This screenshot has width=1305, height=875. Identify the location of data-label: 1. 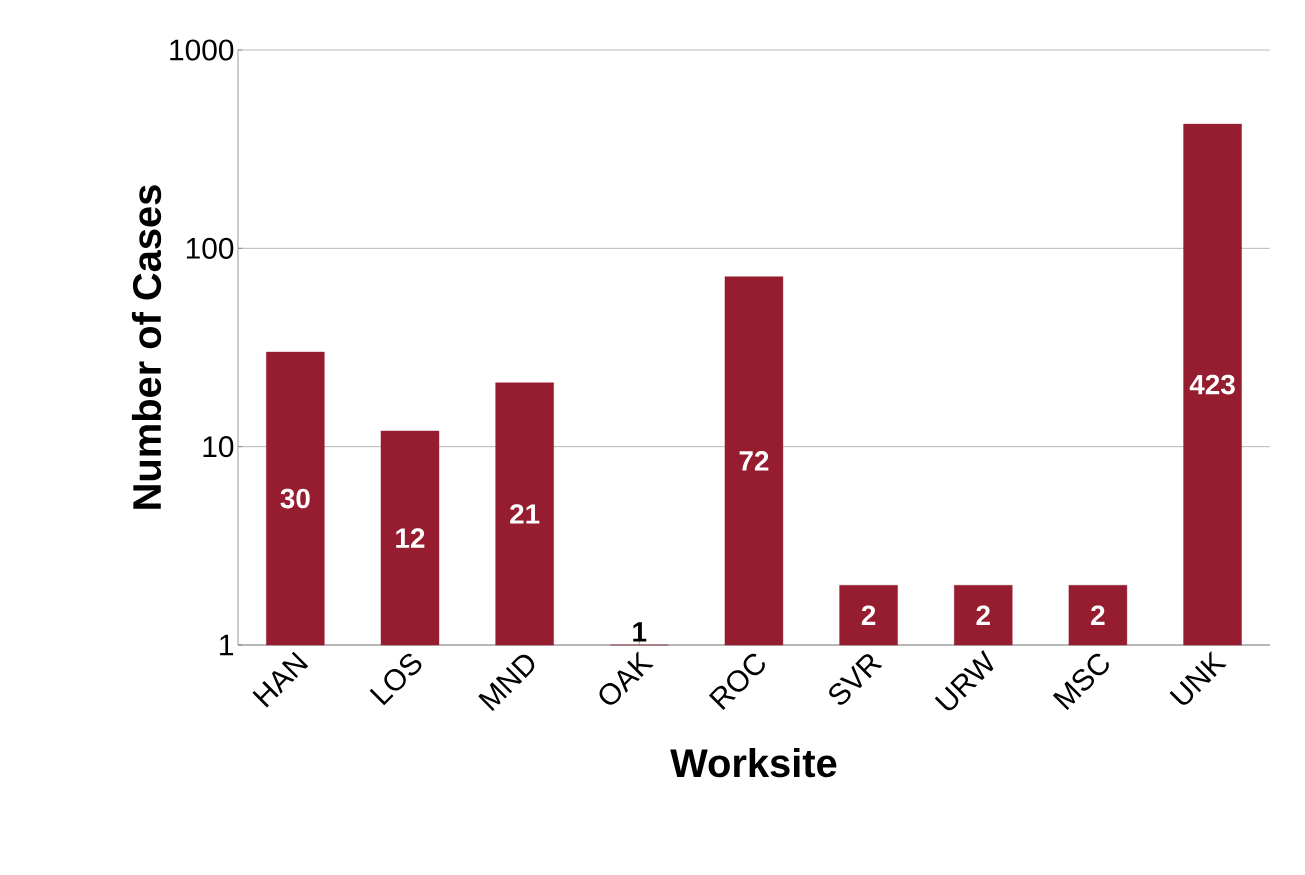
(640, 632).